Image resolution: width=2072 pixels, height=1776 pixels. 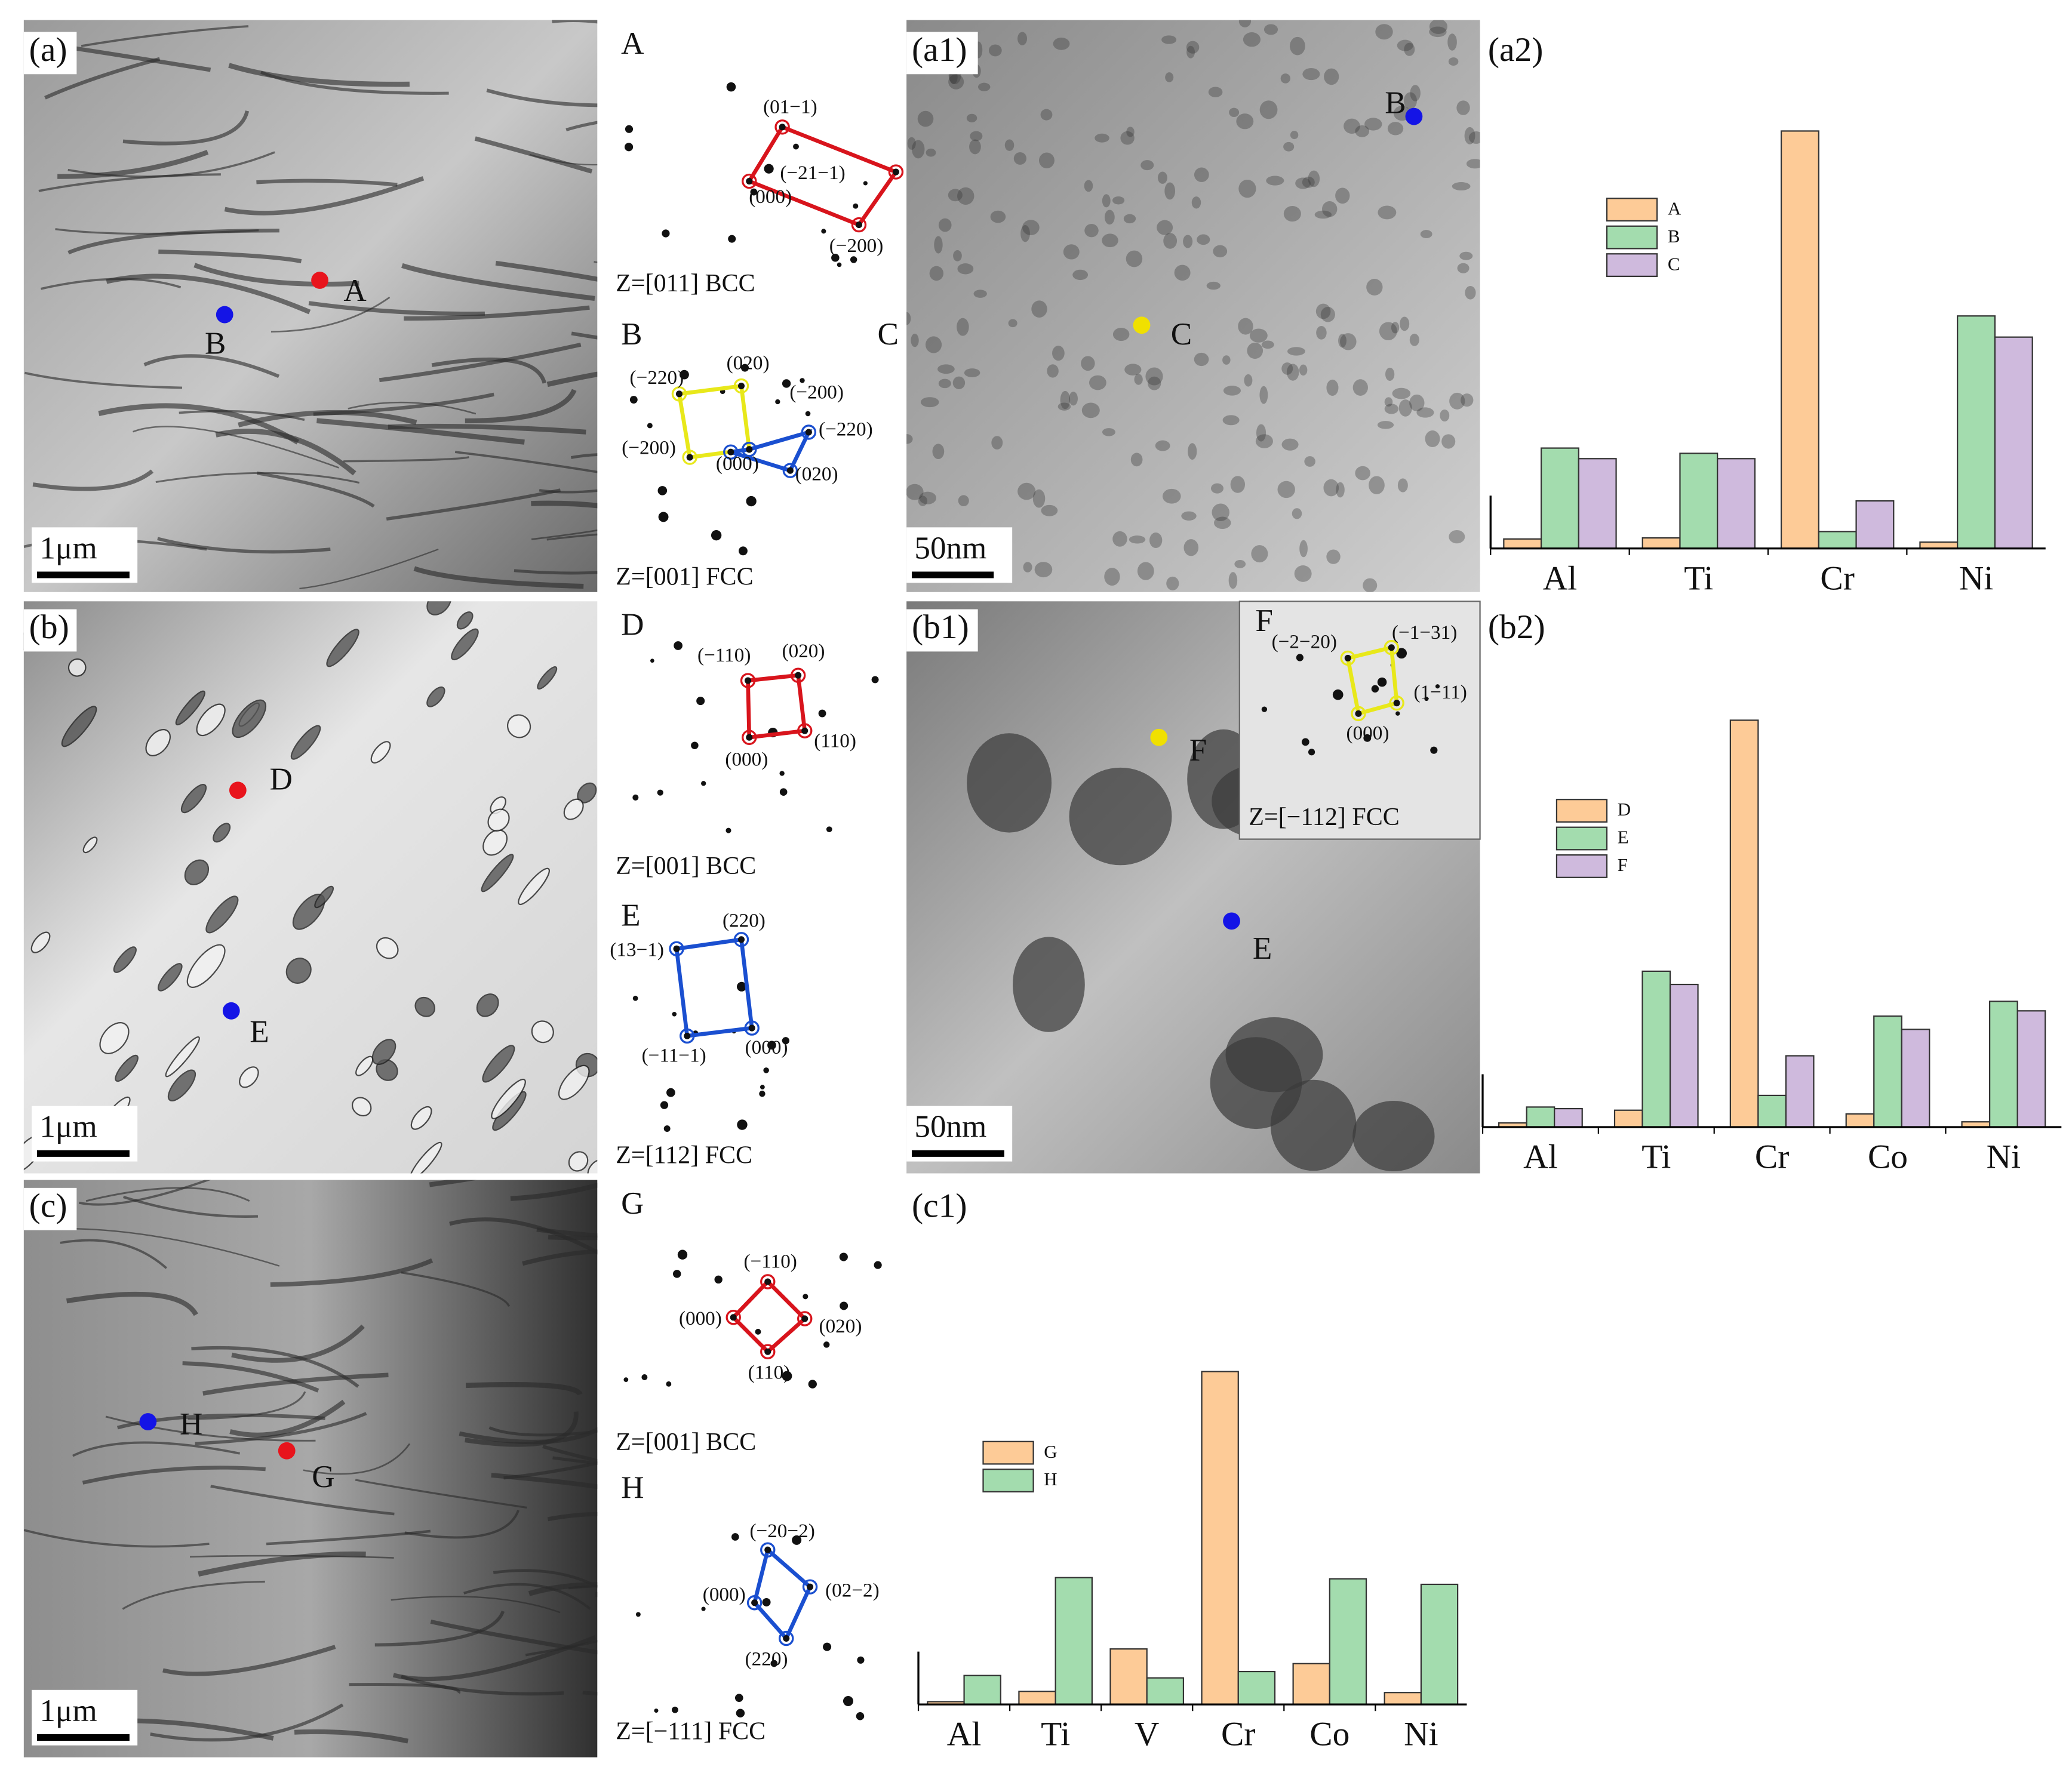 What do you see at coordinates (1055, 1734) in the screenshot?
I see `x-tick-label: Ti` at bounding box center [1055, 1734].